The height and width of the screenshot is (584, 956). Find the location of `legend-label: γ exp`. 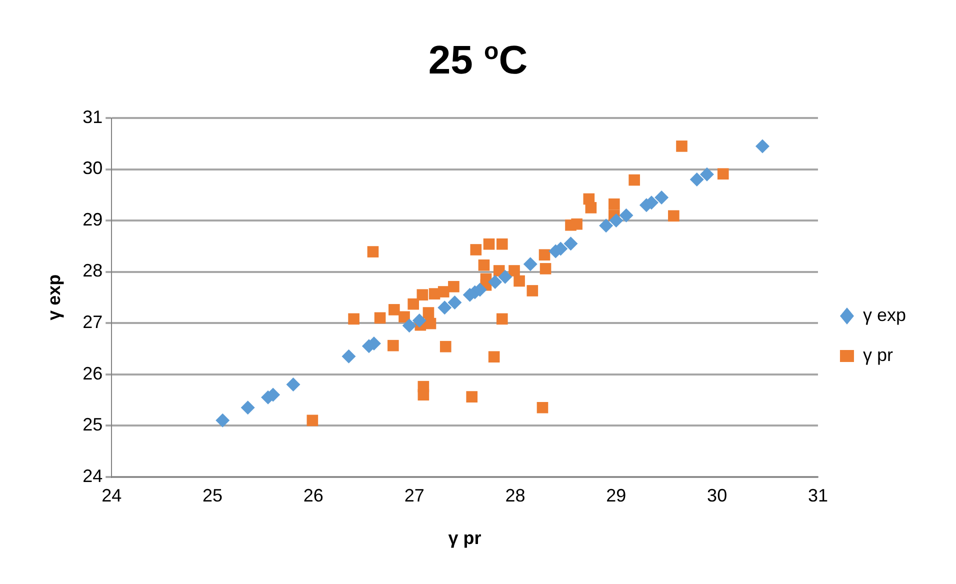

legend-label: γ exp is located at coordinates (884, 314).